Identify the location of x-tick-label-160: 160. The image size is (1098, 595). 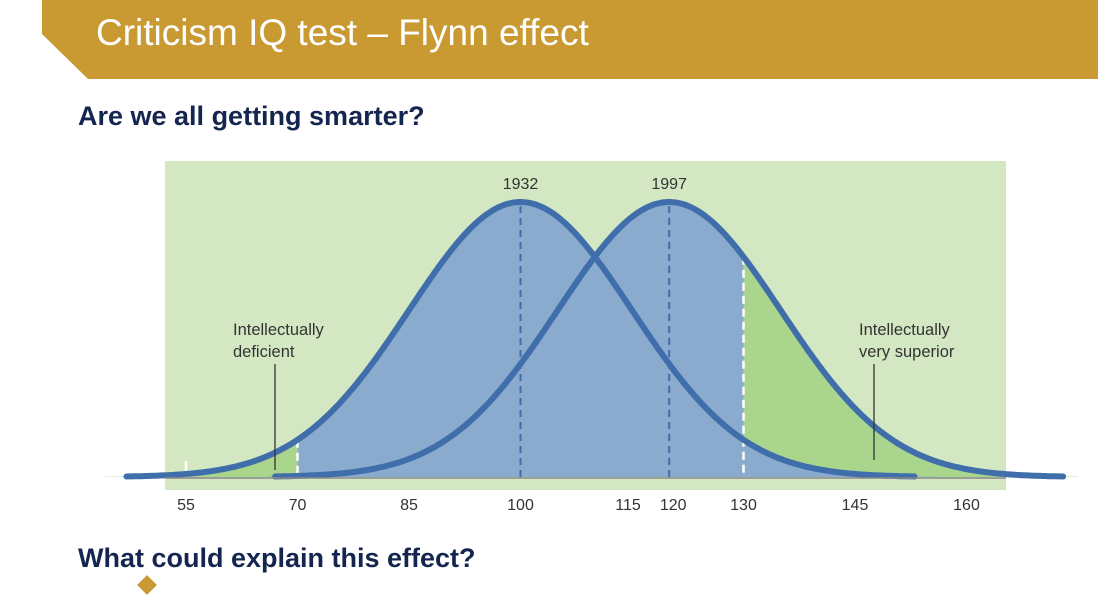
(966, 505).